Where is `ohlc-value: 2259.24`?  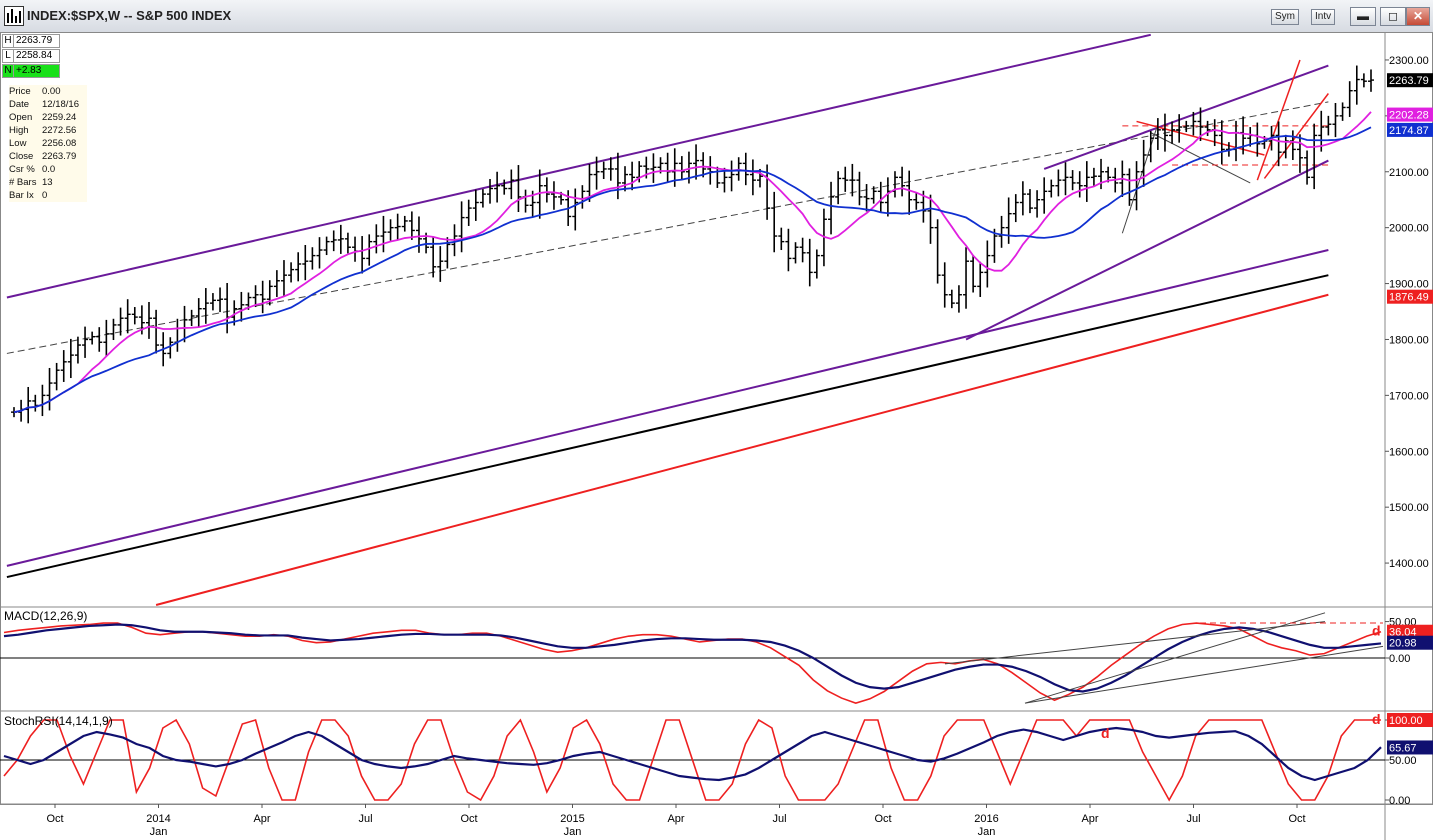 ohlc-value: 2259.24 is located at coordinates (59, 117).